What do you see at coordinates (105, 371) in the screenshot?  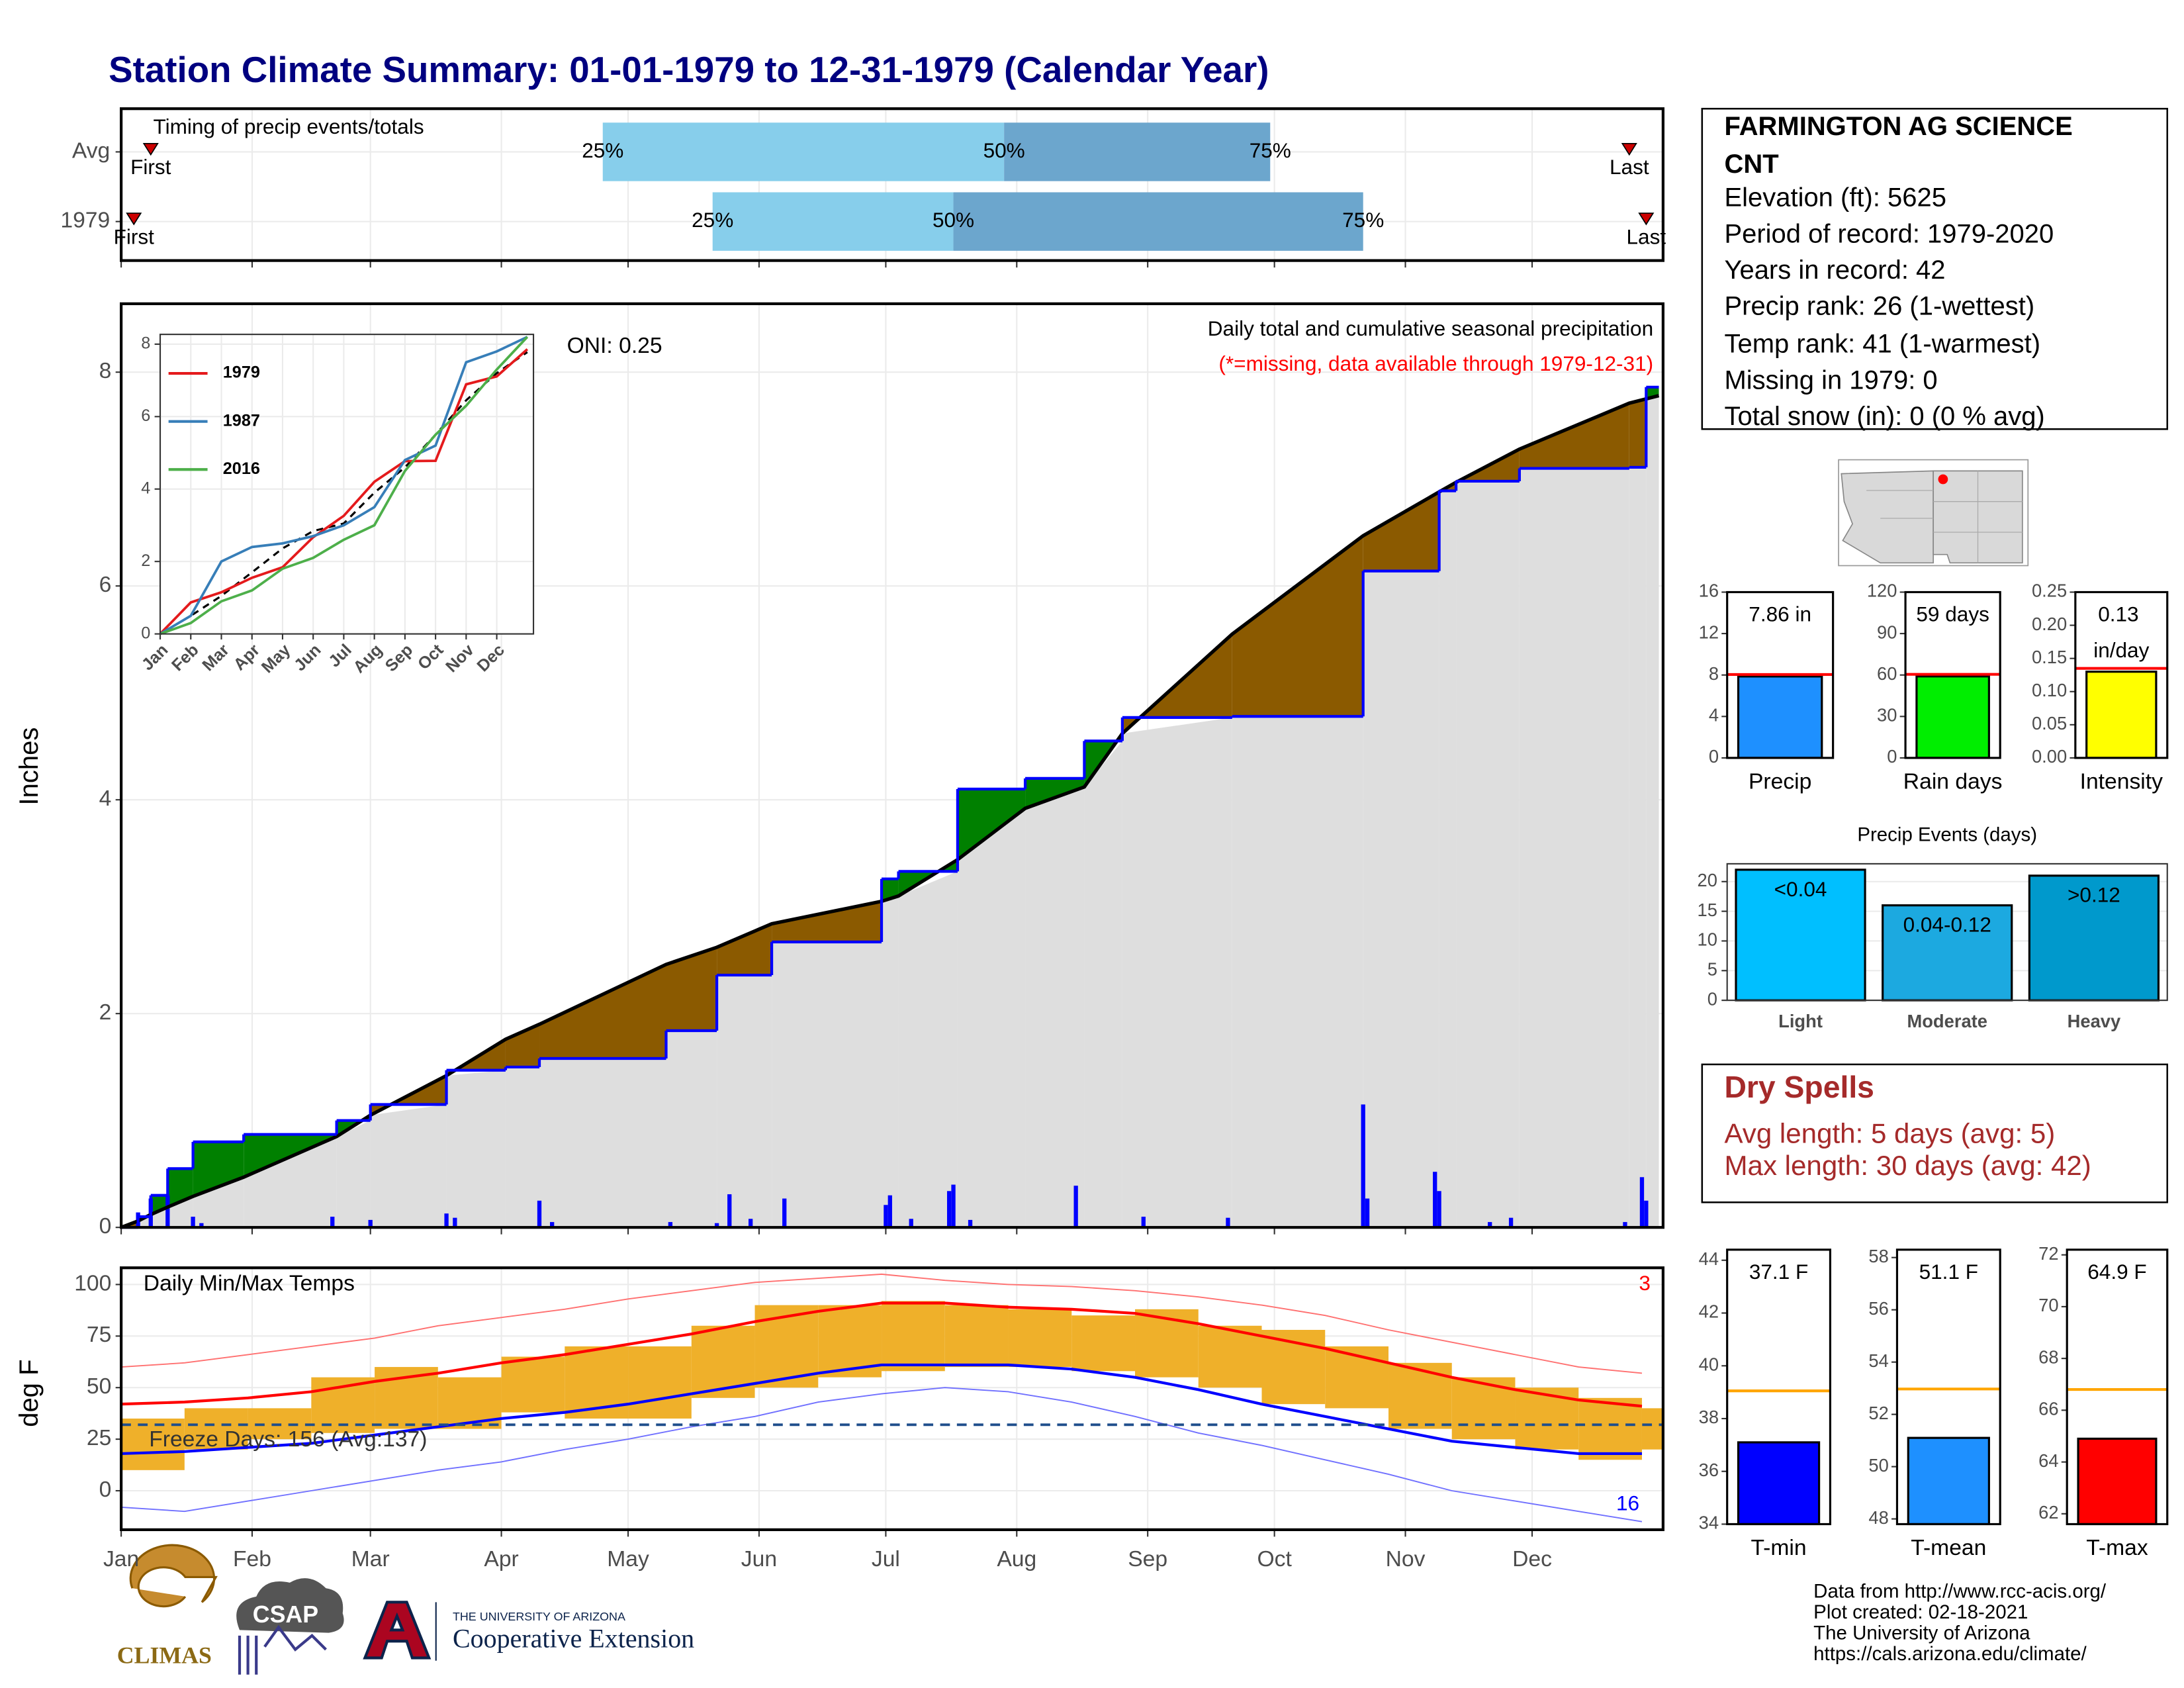 I see `y-tick-label: 8` at bounding box center [105, 371].